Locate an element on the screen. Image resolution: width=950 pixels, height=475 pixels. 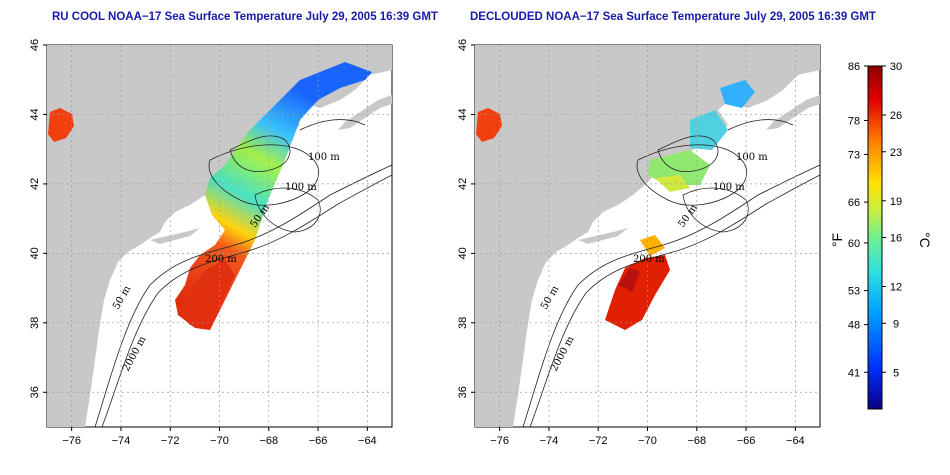
celsius-tick-label: 26 is located at coordinates (896, 116).